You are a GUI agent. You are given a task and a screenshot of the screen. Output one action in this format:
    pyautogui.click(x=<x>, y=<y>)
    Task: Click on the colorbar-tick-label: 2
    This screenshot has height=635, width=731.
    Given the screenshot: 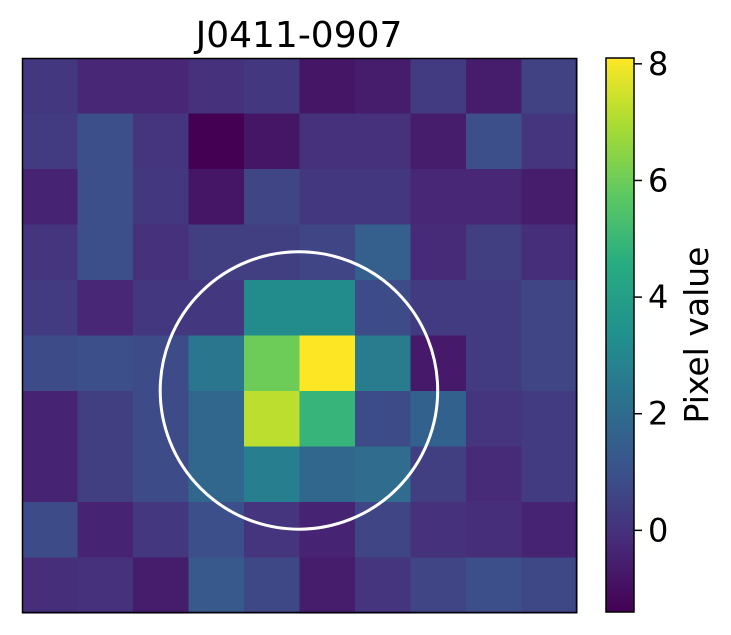 What is the action you would take?
    pyautogui.click(x=658, y=414)
    